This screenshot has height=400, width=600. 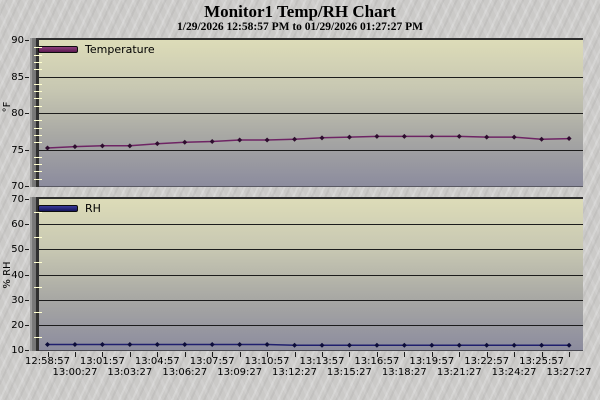 I want to click on y-tick-label: 30, so click(x=17, y=300).